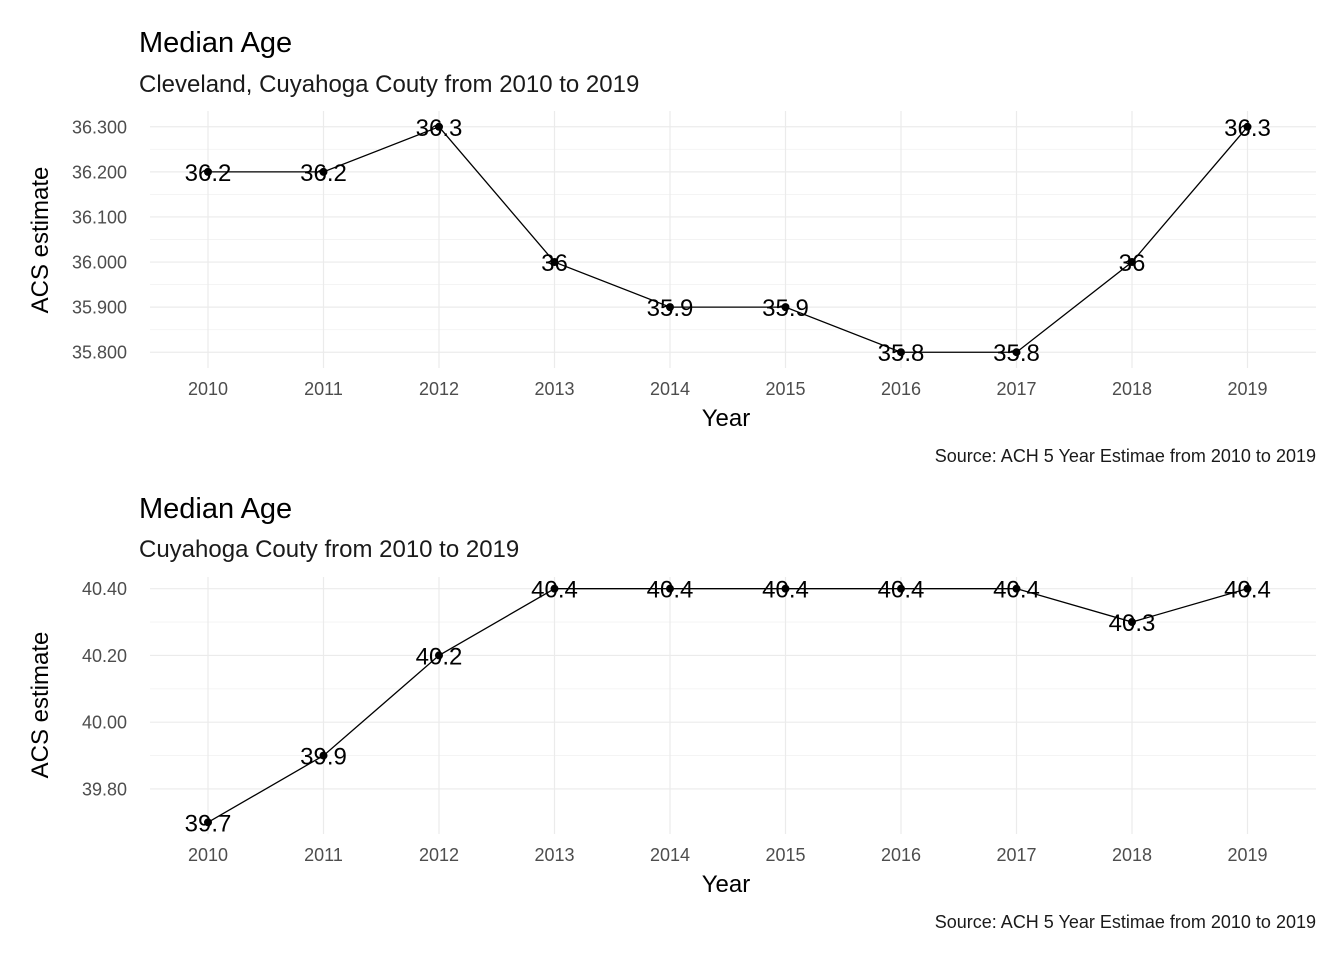  I want to click on x-axis-title-1: Year, so click(726, 418).